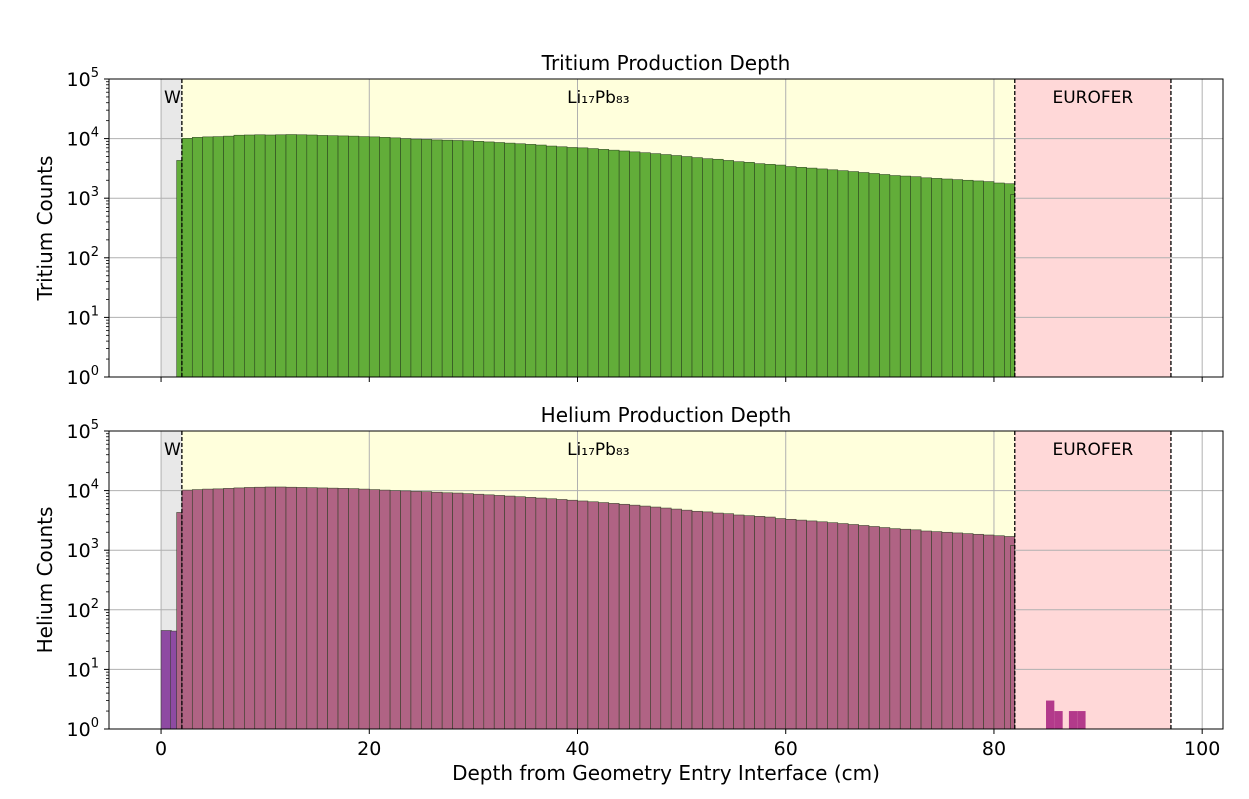  I want to click on chart-title: Helium Production Depth, so click(666, 415).